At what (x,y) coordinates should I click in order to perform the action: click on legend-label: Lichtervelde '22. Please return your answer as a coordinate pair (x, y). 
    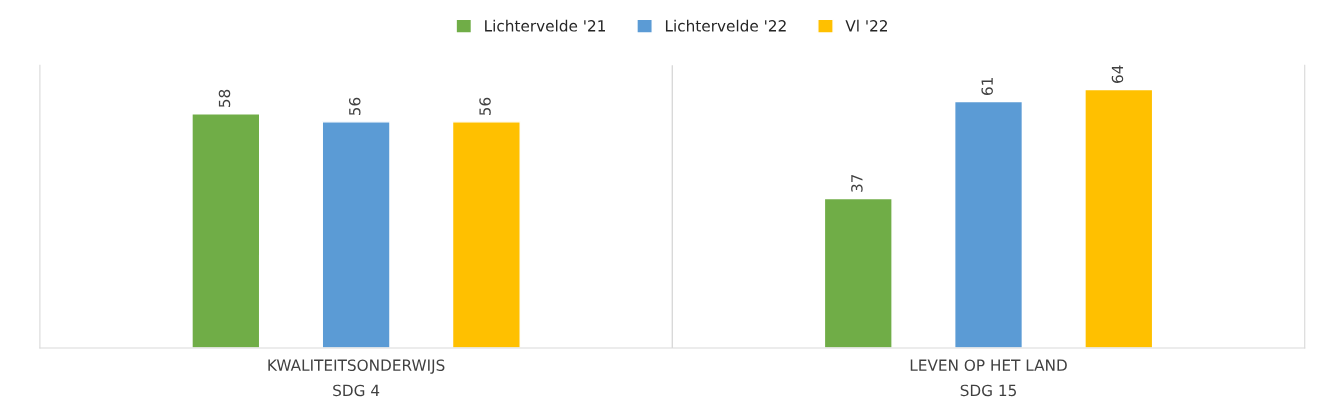
    Looking at the image, I should click on (725, 25).